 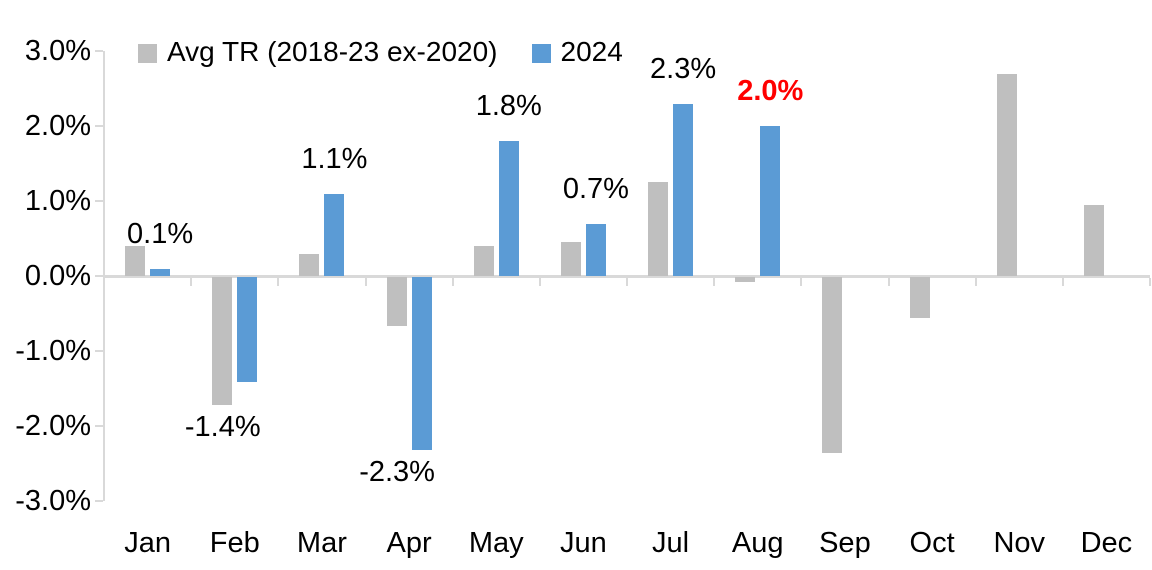 I want to click on data-label-2024-may: 1.8%, so click(x=508, y=106).